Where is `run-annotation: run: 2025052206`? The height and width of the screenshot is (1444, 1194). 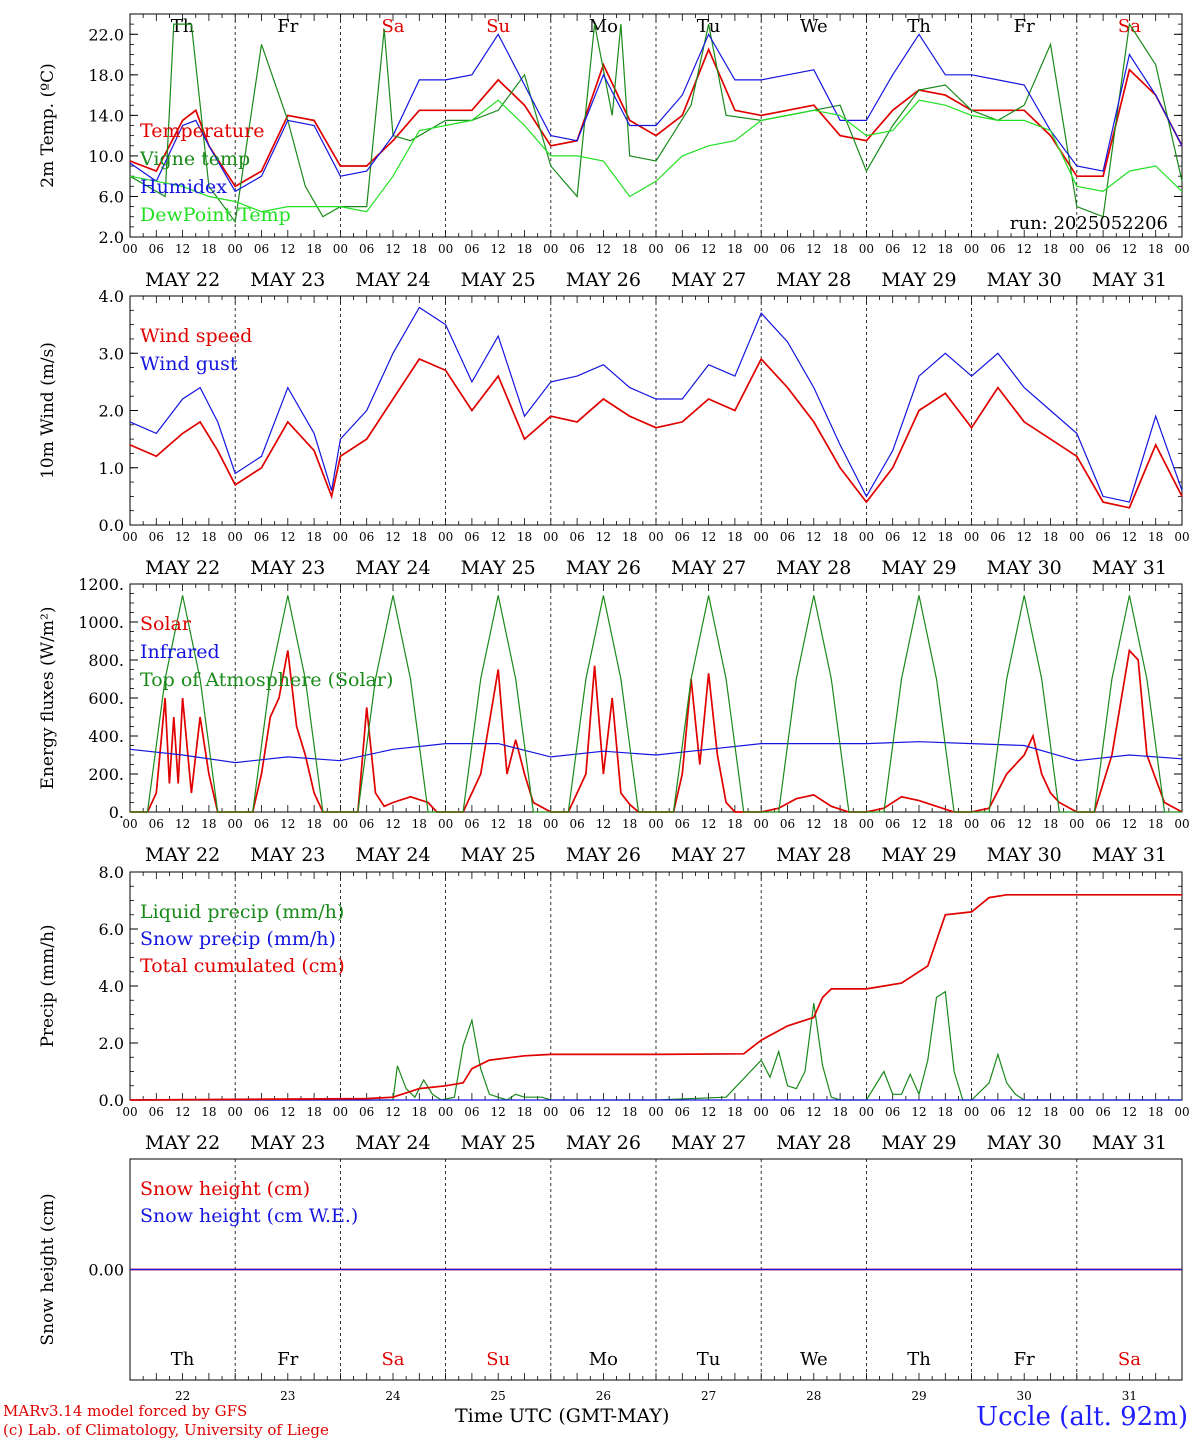 run-annotation: run: 2025052206 is located at coordinates (1089, 223).